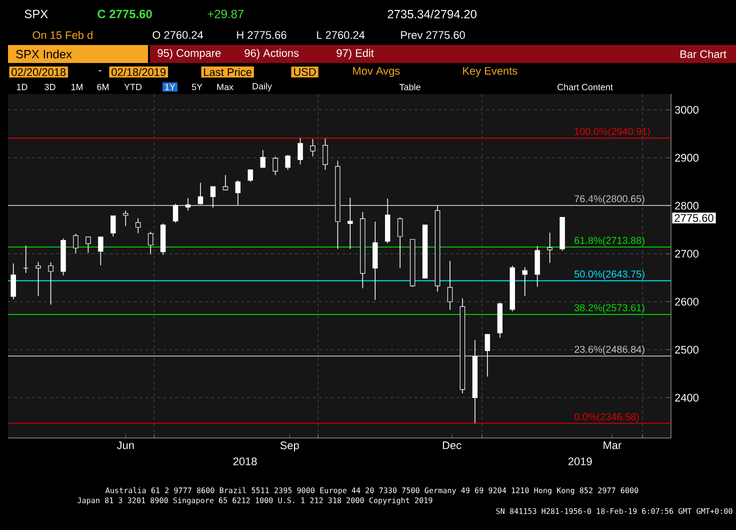  I want to click on text: 2775.60, so click(694, 218).